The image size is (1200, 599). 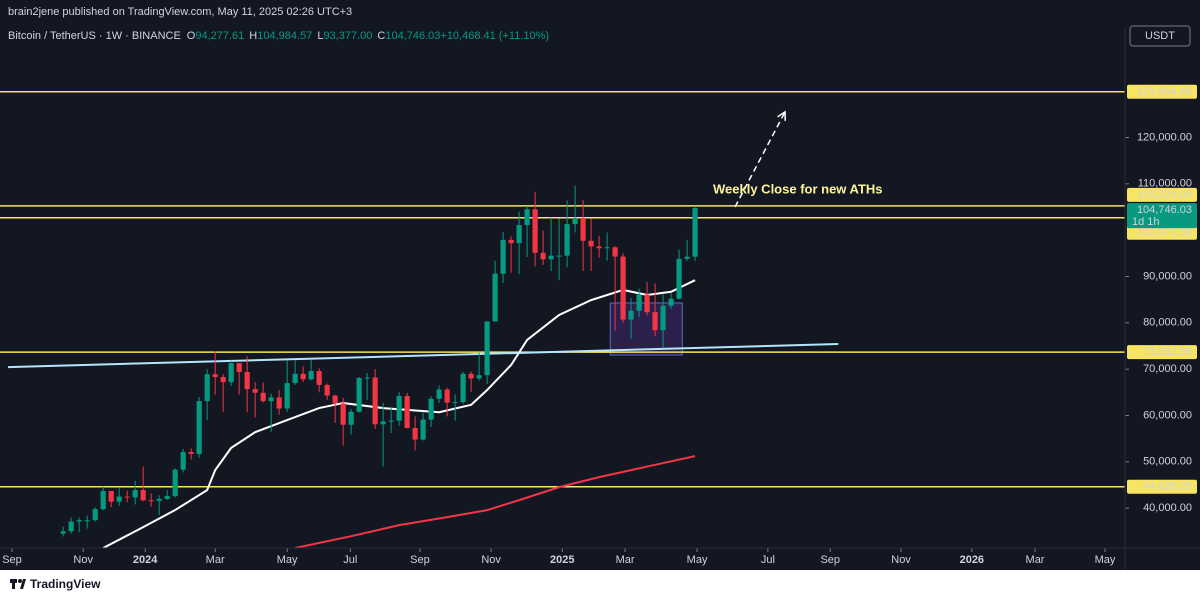 What do you see at coordinates (381, 36) in the screenshot?
I see `legend-key: C` at bounding box center [381, 36].